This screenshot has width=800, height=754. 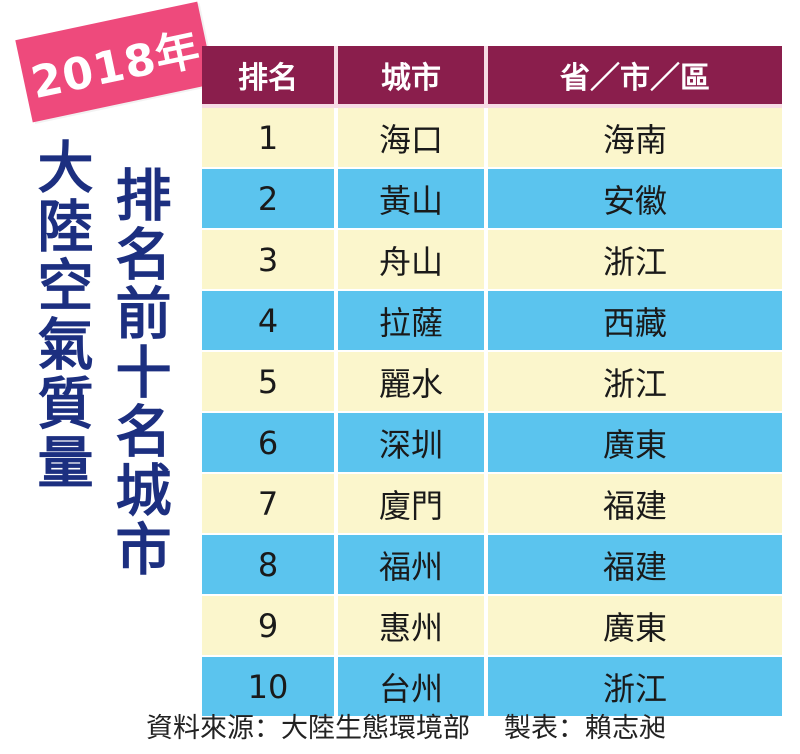 I want to click on cell-province: 海南, so click(x=634, y=139).